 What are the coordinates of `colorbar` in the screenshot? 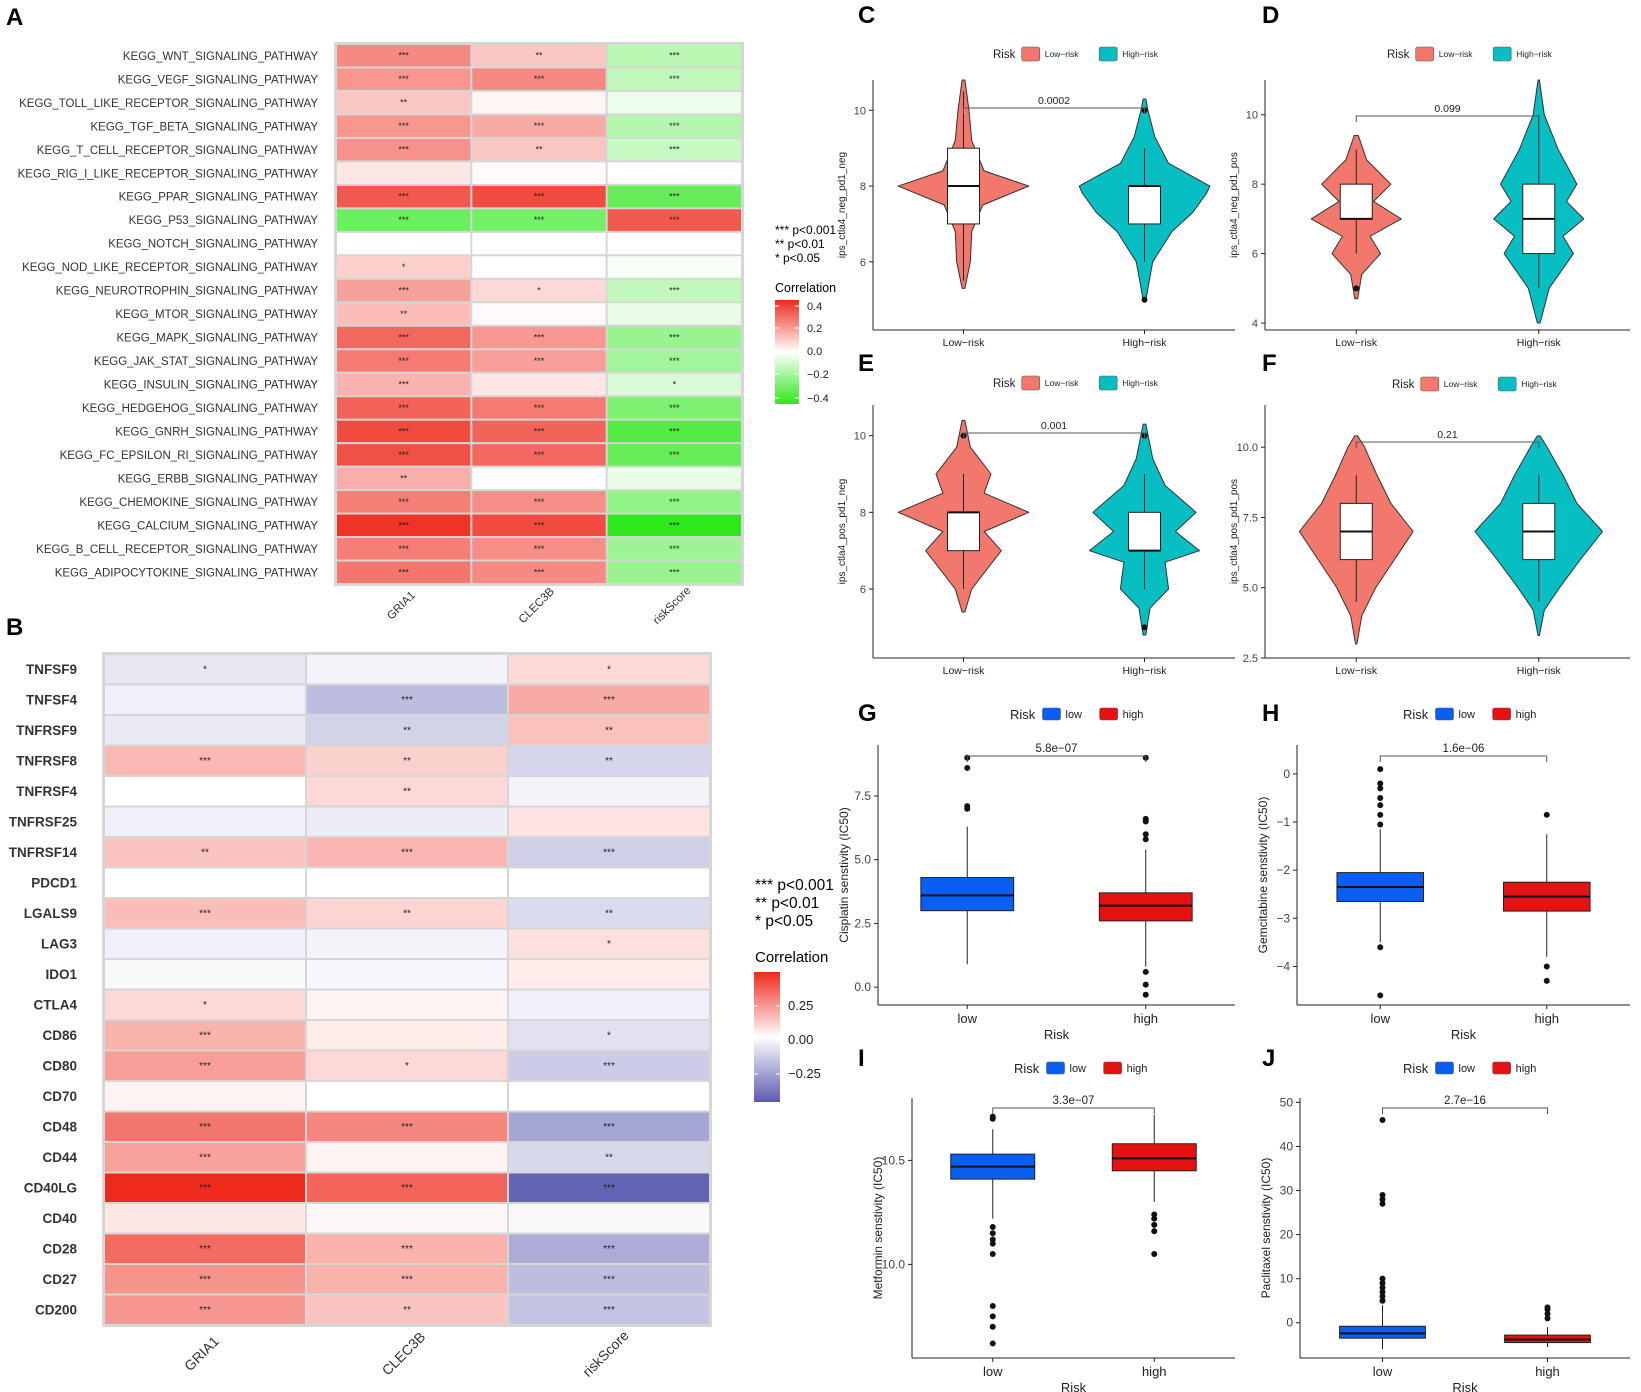 It's located at (767, 1037).